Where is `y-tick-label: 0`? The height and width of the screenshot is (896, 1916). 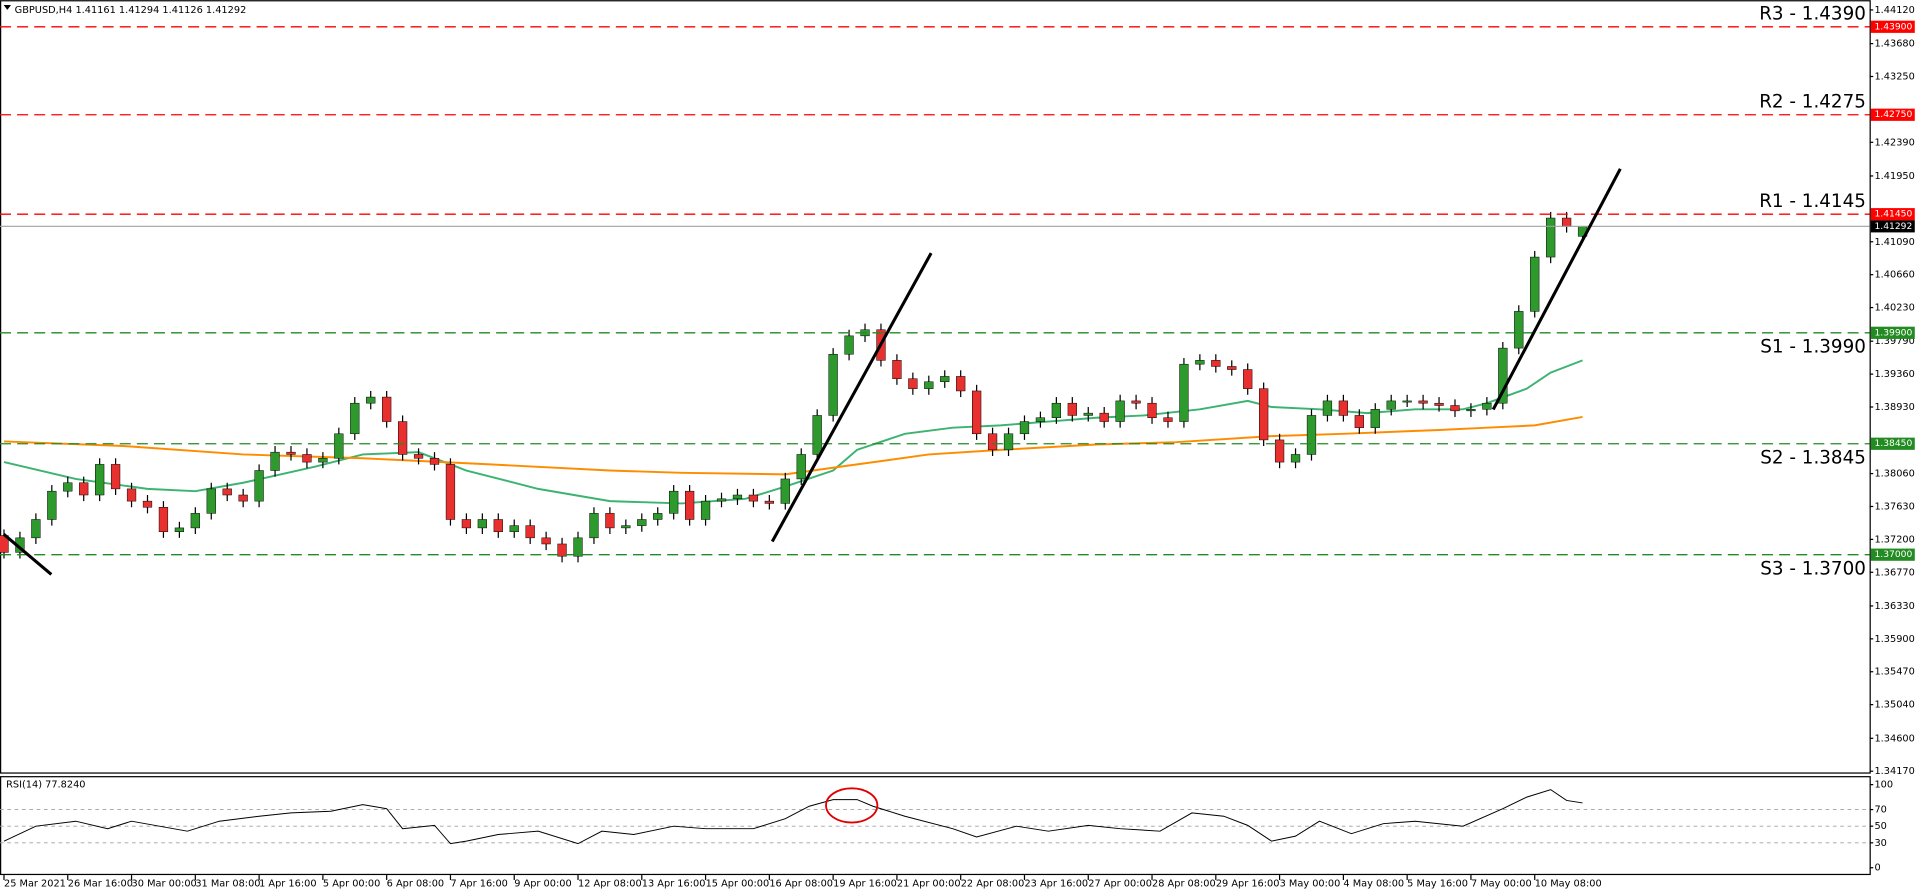
y-tick-label: 0 is located at coordinates (1877, 868).